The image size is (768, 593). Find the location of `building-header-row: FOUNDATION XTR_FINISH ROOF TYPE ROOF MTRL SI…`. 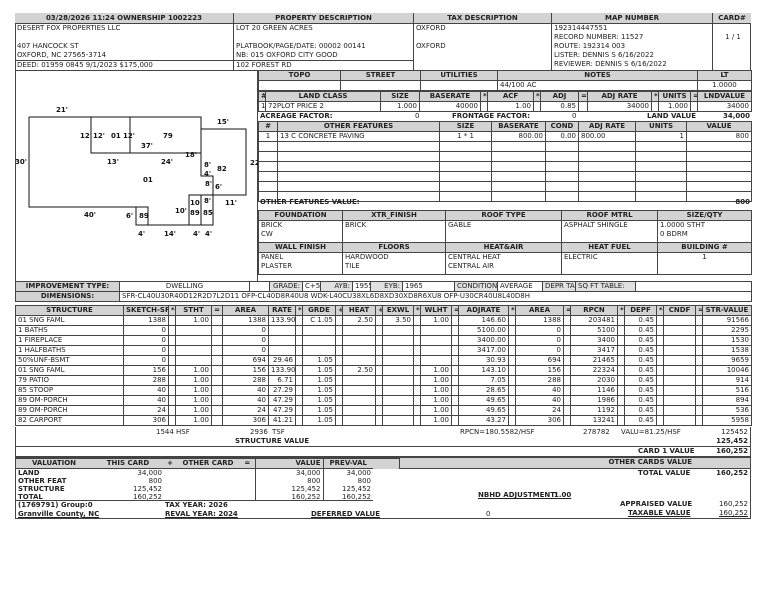

building-header-row: FOUNDATION XTR_FINISH ROOF TYPE ROOF MTRL SI… is located at coordinates (505, 215).